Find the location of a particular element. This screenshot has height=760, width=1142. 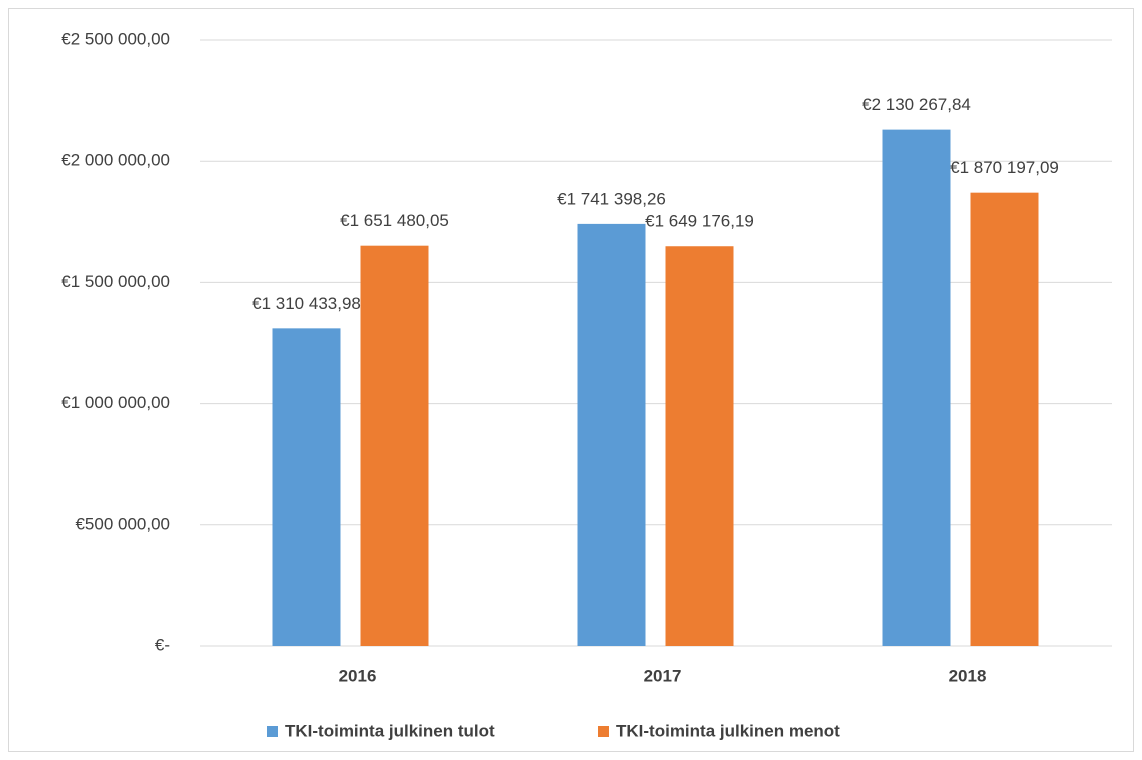

y-tick-label: €2 000 000,00 is located at coordinates (115, 160).